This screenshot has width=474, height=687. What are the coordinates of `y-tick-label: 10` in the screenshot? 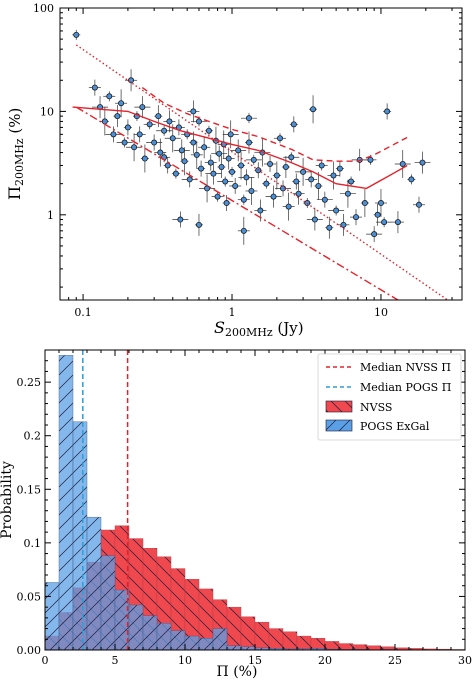 It's located at (47, 111).